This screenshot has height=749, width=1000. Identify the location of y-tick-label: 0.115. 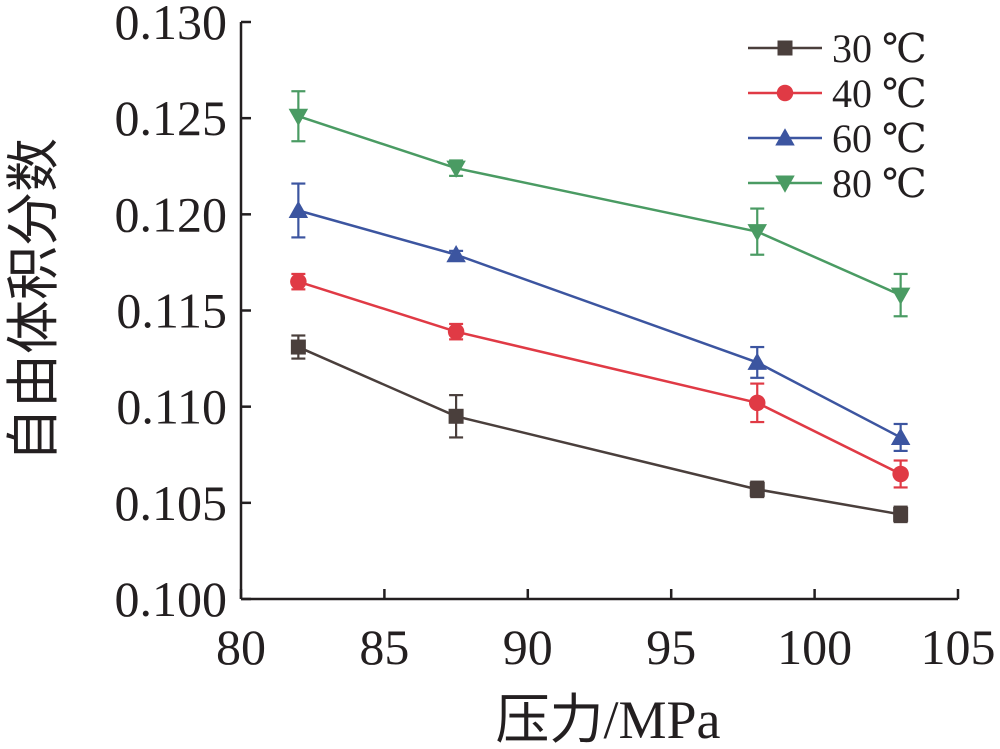
(171, 311).